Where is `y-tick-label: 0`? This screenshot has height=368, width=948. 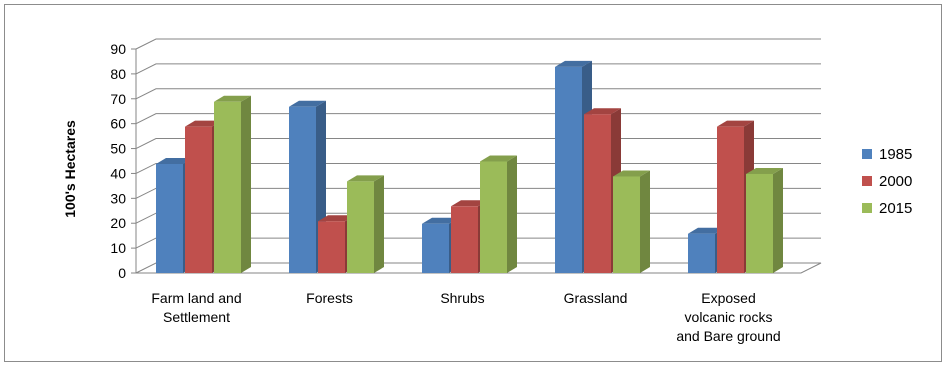 y-tick-label: 0 is located at coordinates (122, 273).